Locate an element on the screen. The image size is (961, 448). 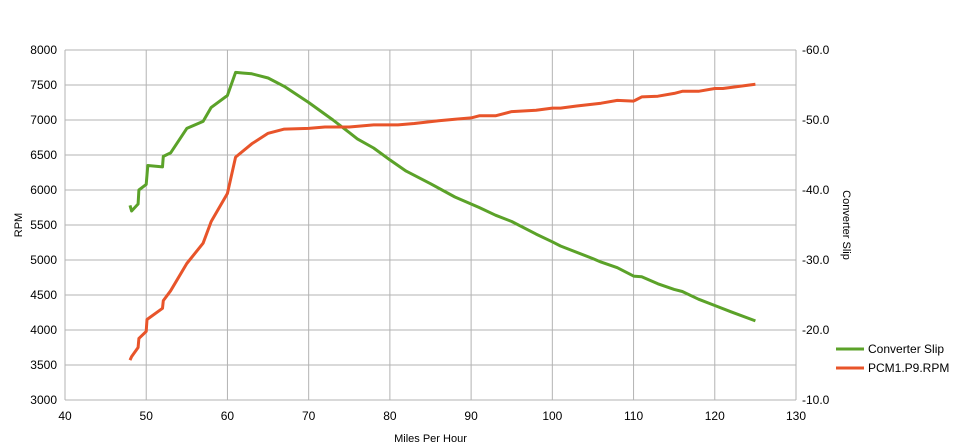
y-left-axis-title: RPM is located at coordinates (19, 225).